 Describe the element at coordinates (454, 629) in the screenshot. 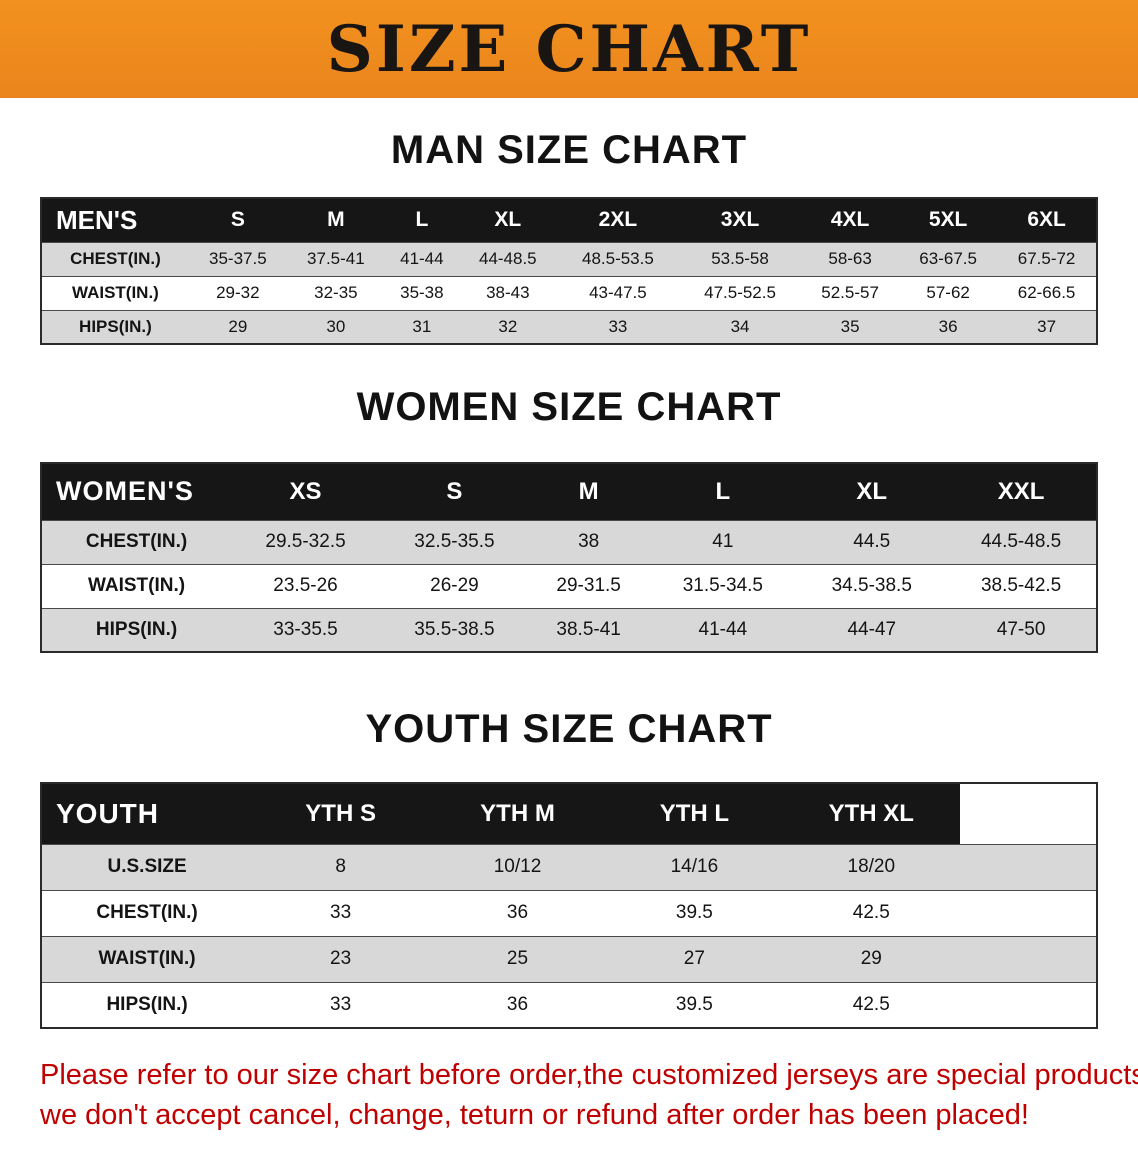

I see `size-value-cell: 35.5-38.5` at that location.